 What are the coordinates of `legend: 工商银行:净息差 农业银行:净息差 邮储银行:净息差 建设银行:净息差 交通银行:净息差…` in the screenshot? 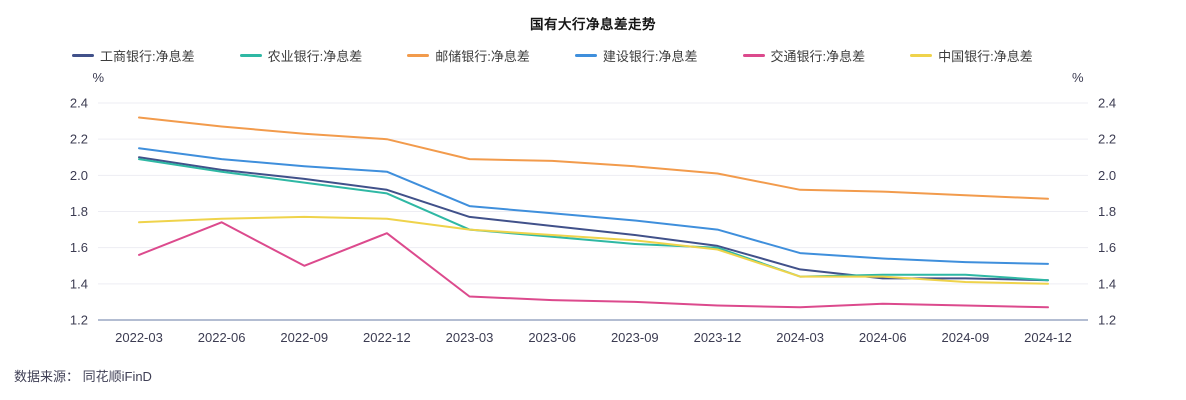 It's located at (552, 55).